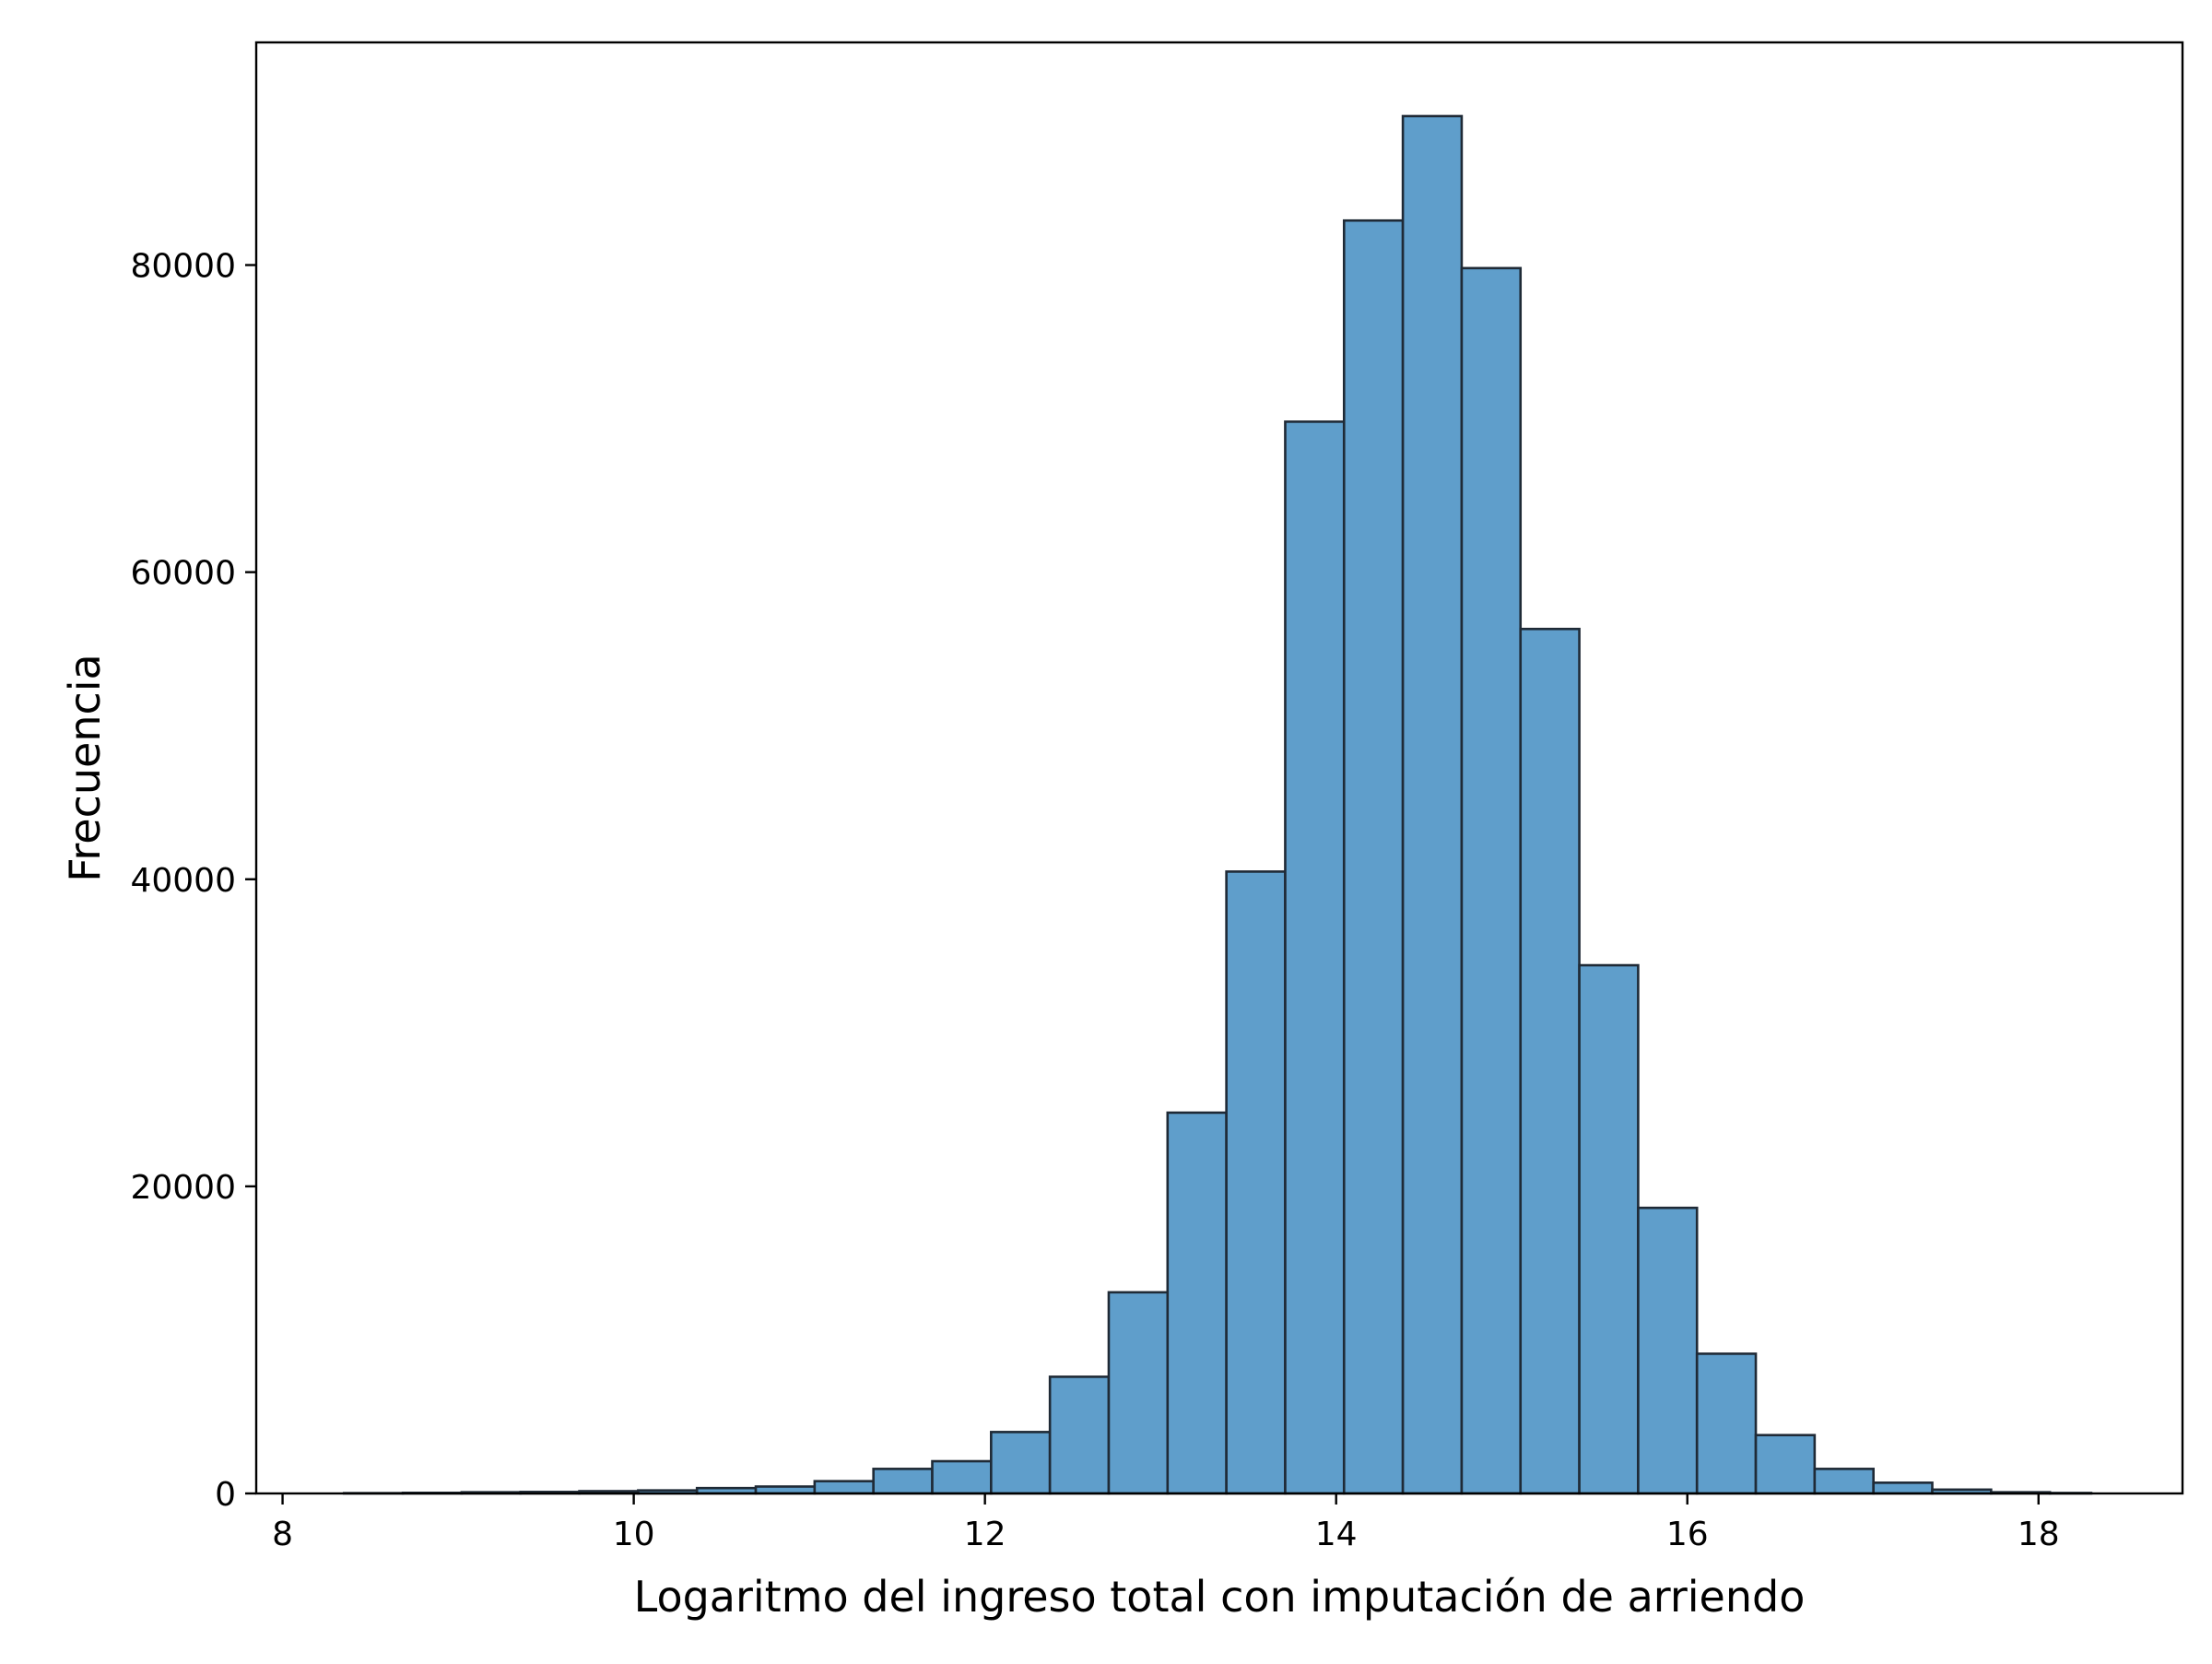 This screenshot has width=2212, height=1664. Describe the element at coordinates (183, 881) in the screenshot. I see `y-tick-label: 40000` at that location.